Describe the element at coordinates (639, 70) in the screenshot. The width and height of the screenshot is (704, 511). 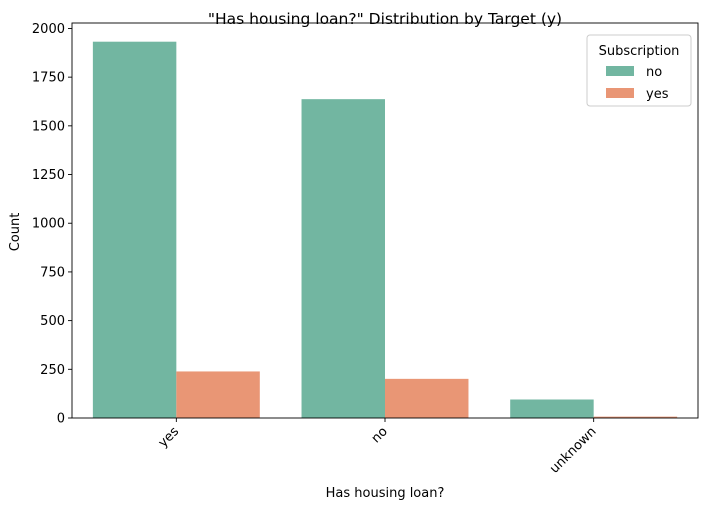
I see `legend: Subscription no yes` at that location.